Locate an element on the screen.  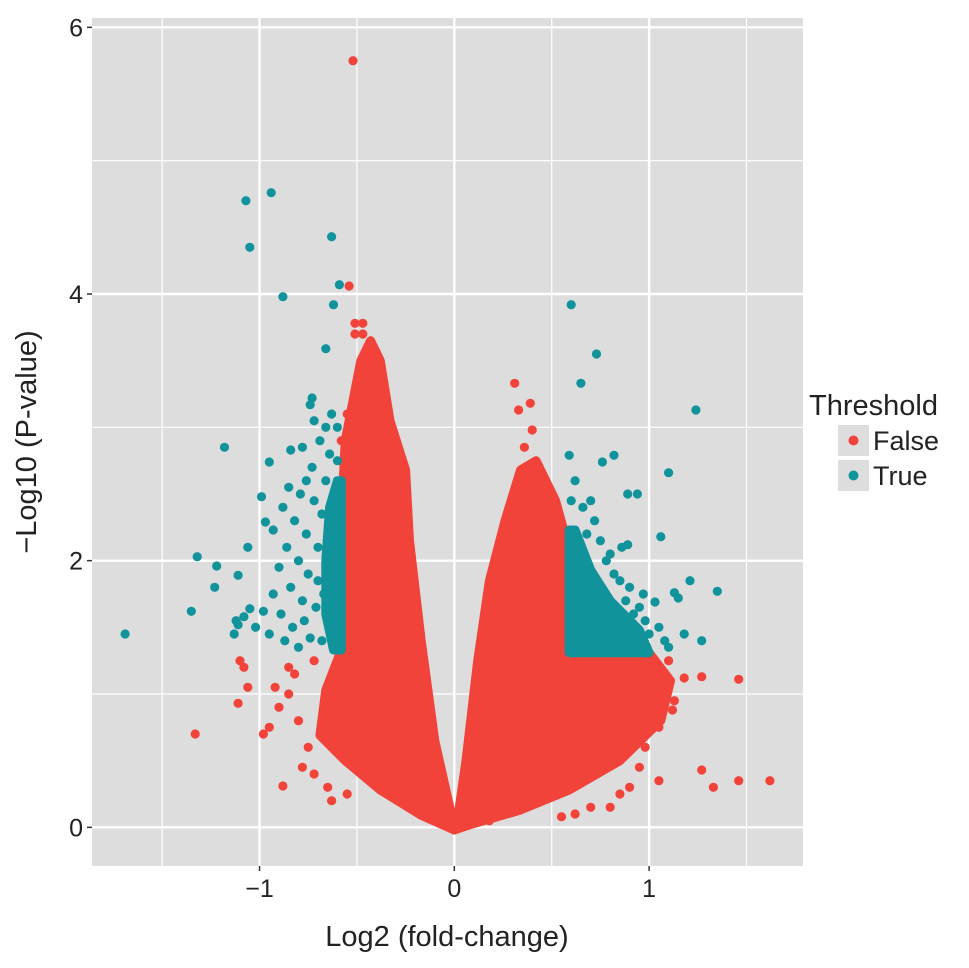
y-tick-label: 6 is located at coordinates (76, 28).